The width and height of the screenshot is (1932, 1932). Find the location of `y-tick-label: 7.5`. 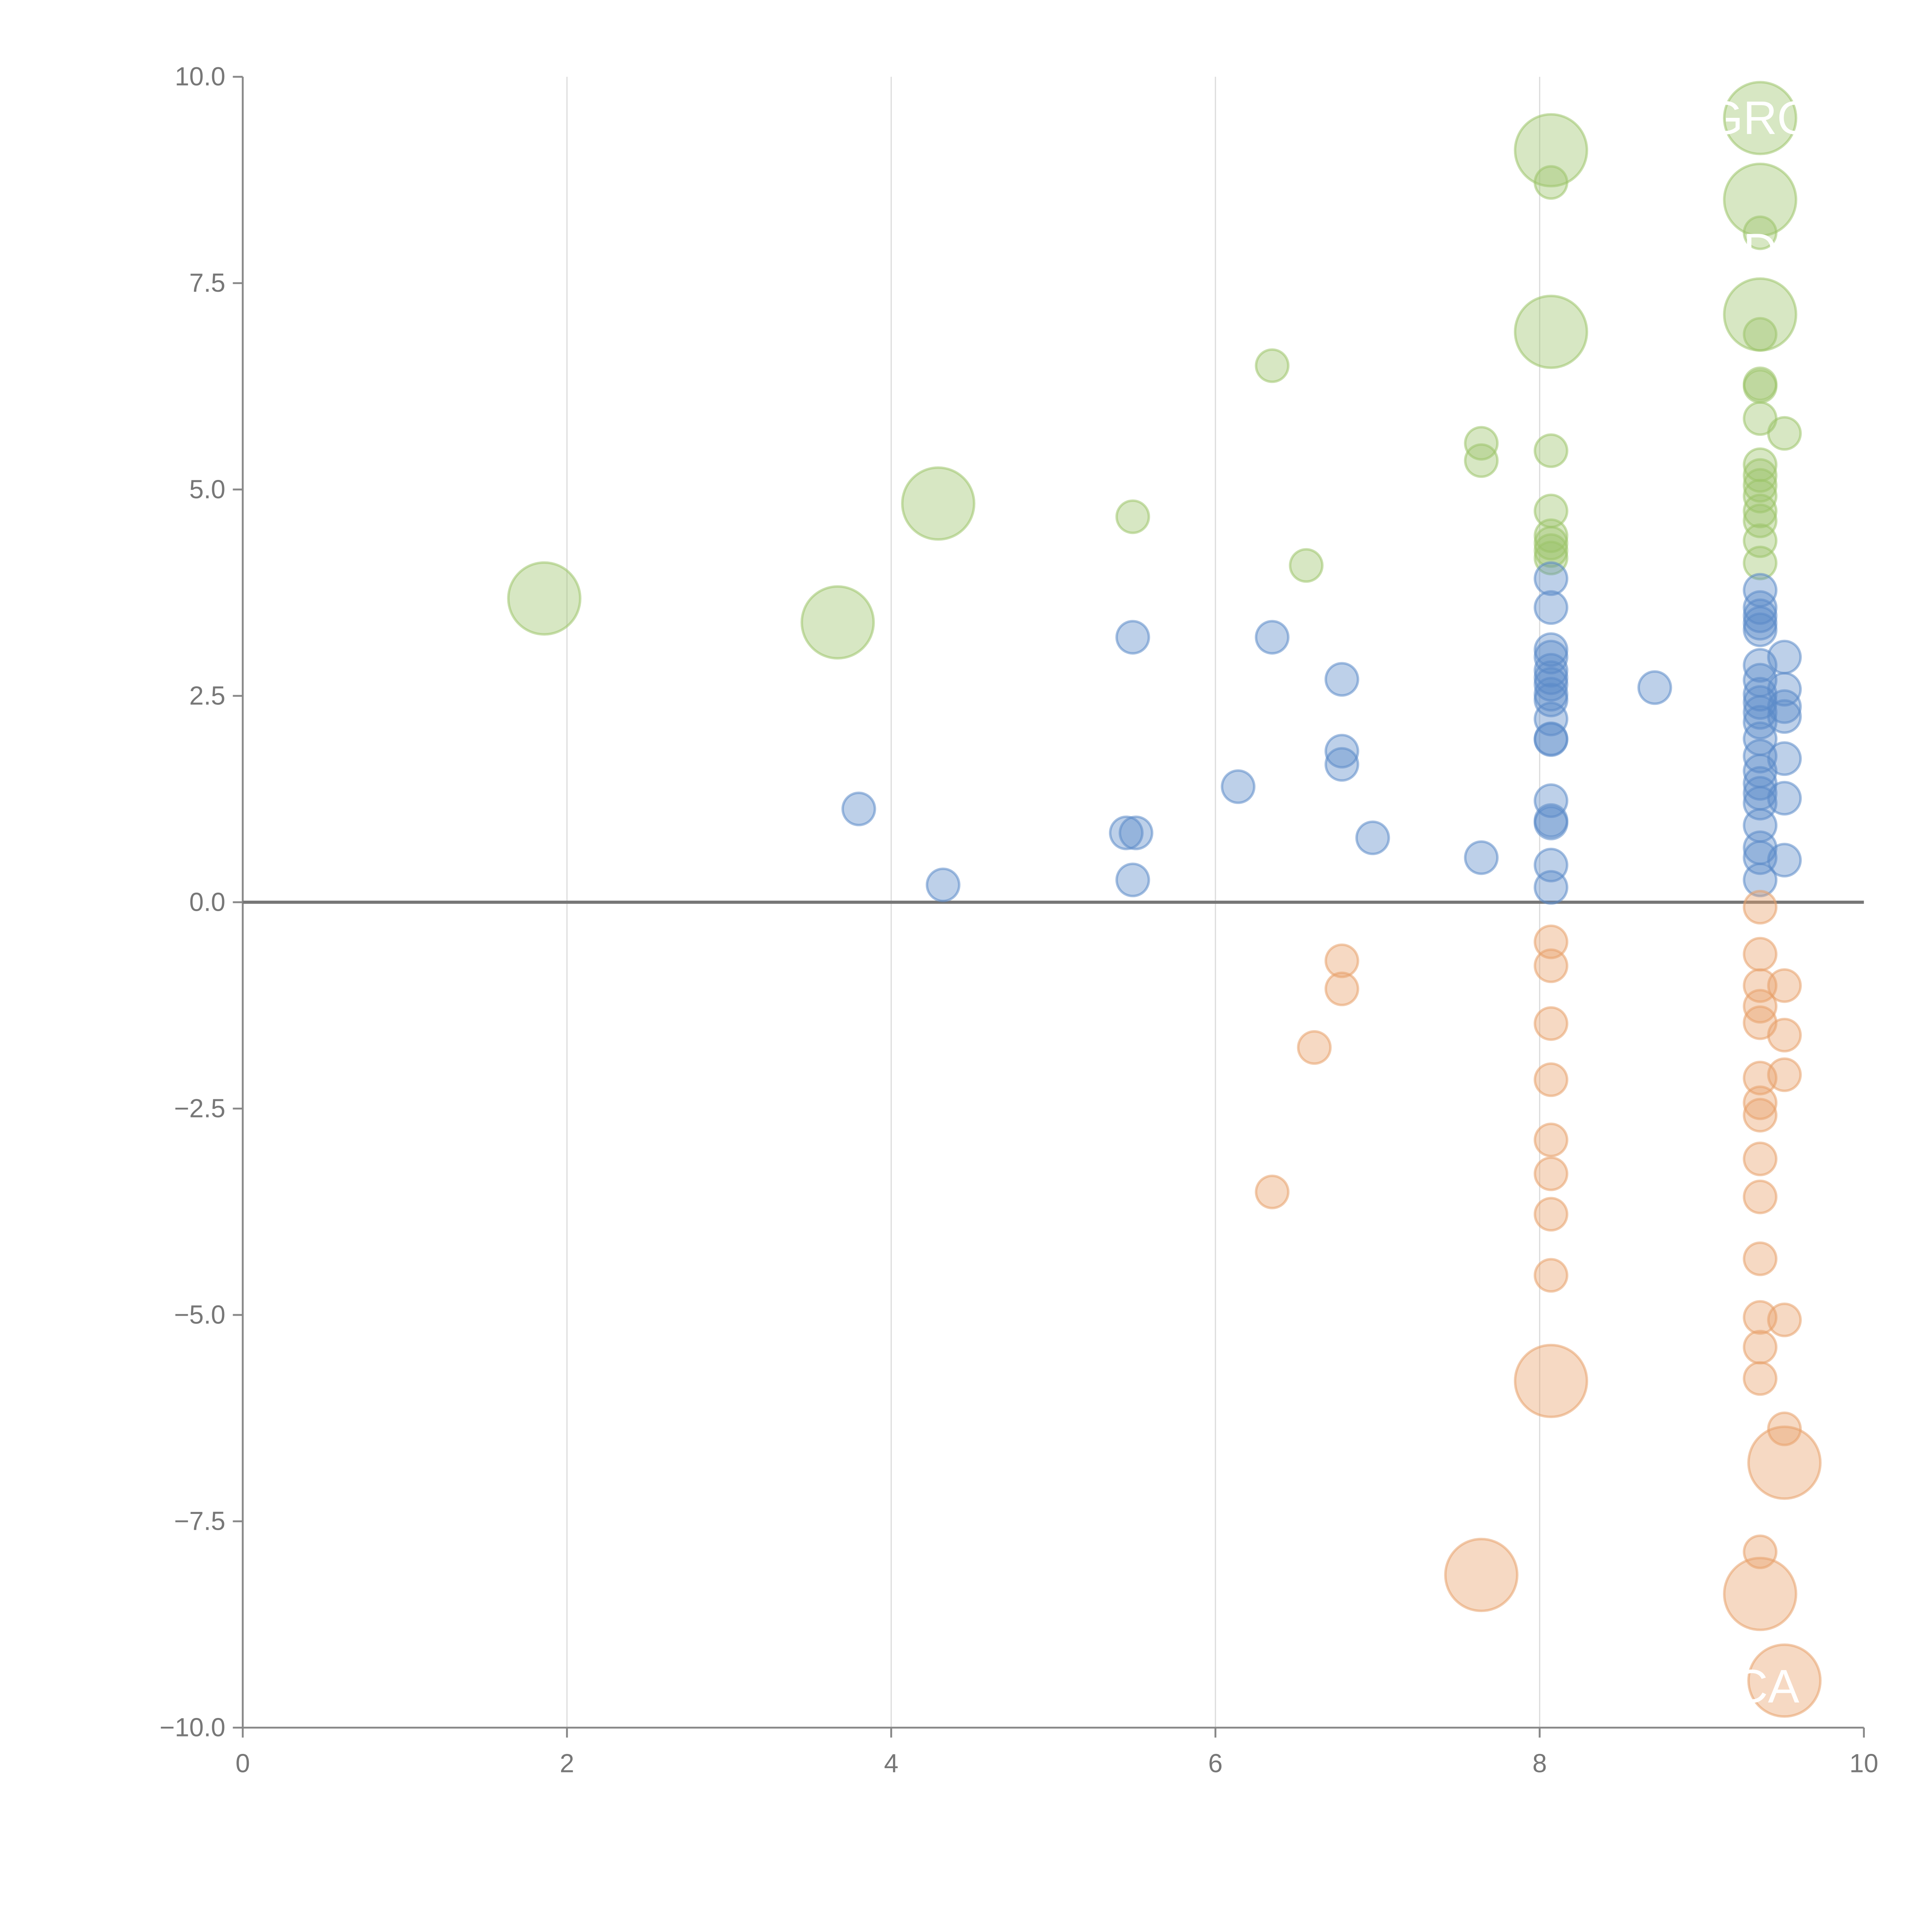

y-tick-label: 7.5 is located at coordinates (207, 284).